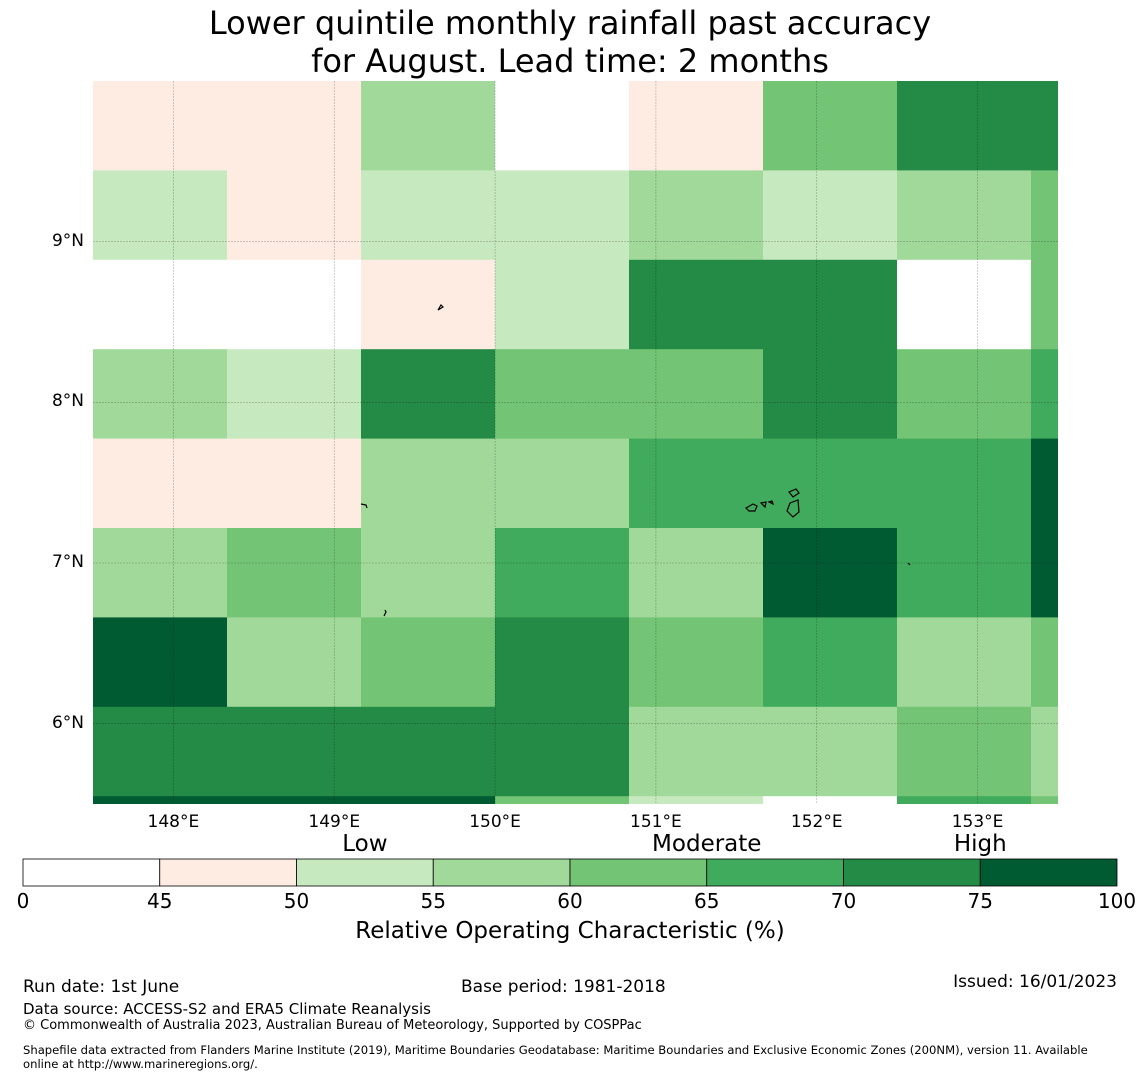 The width and height of the screenshot is (1140, 1080). I want to click on colorbar-category-label: Low, so click(365, 844).